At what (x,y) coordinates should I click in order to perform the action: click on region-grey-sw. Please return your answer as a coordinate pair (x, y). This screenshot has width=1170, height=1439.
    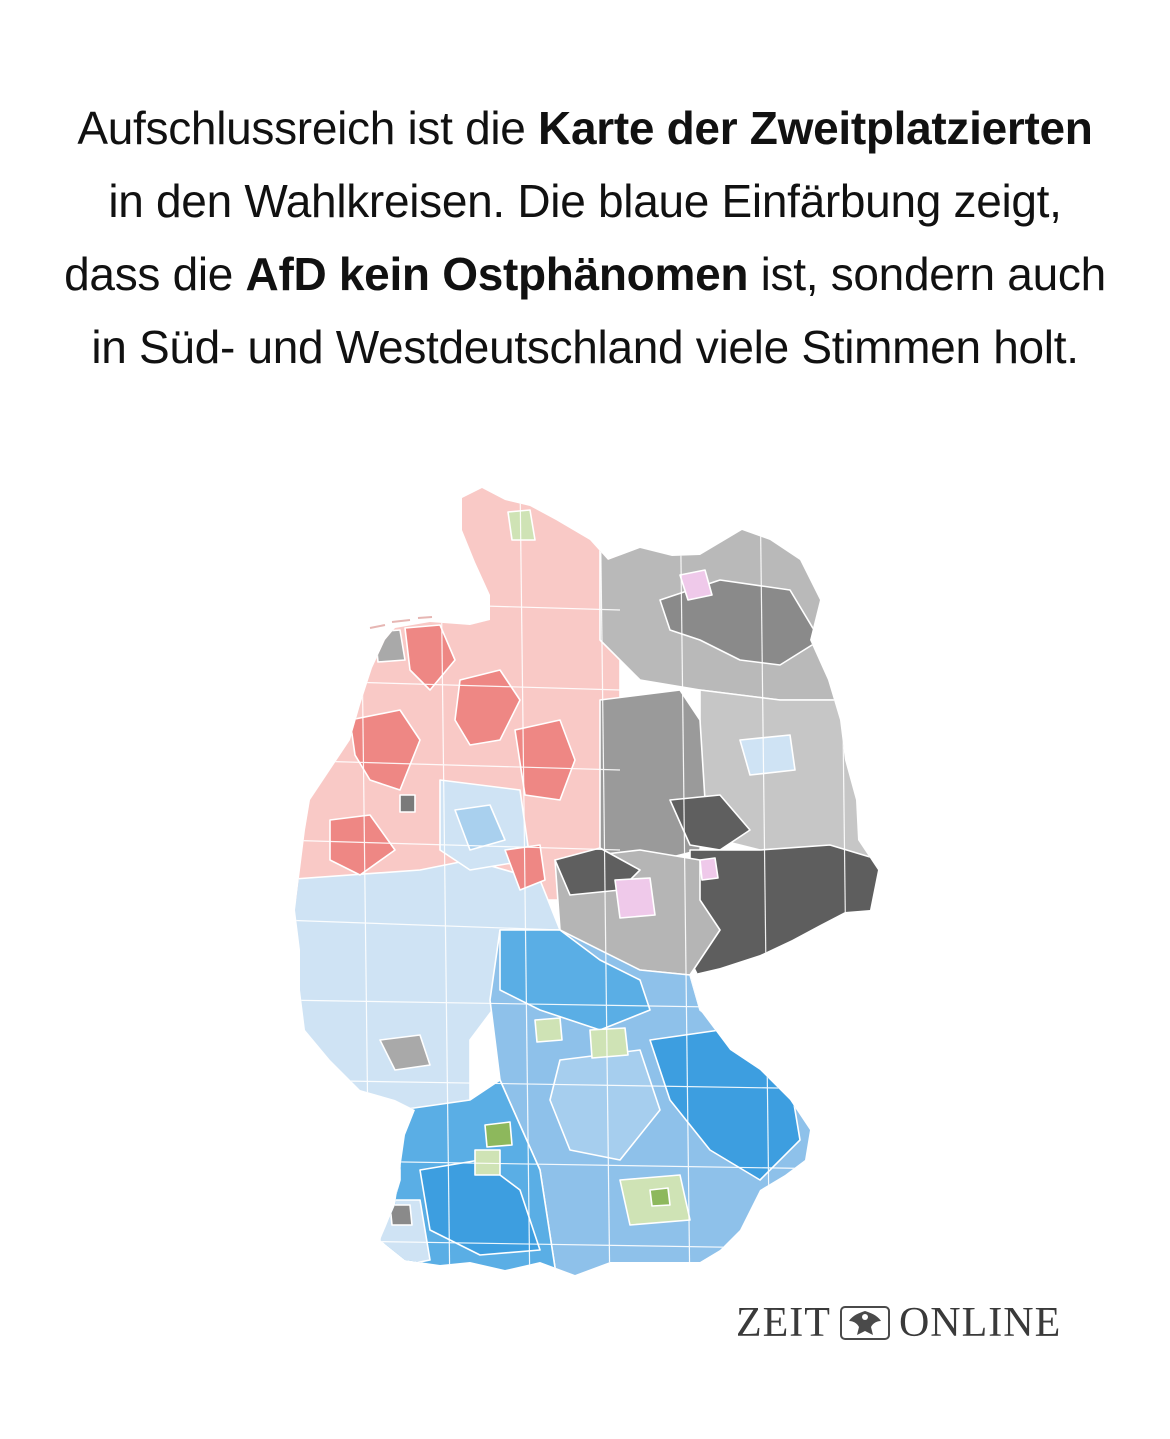
    Looking at the image, I should click on (401, 1215).